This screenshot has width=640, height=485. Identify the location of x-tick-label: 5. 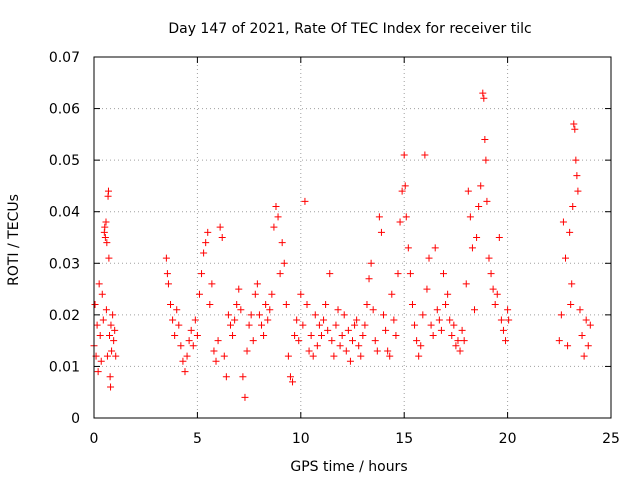
(197, 439).